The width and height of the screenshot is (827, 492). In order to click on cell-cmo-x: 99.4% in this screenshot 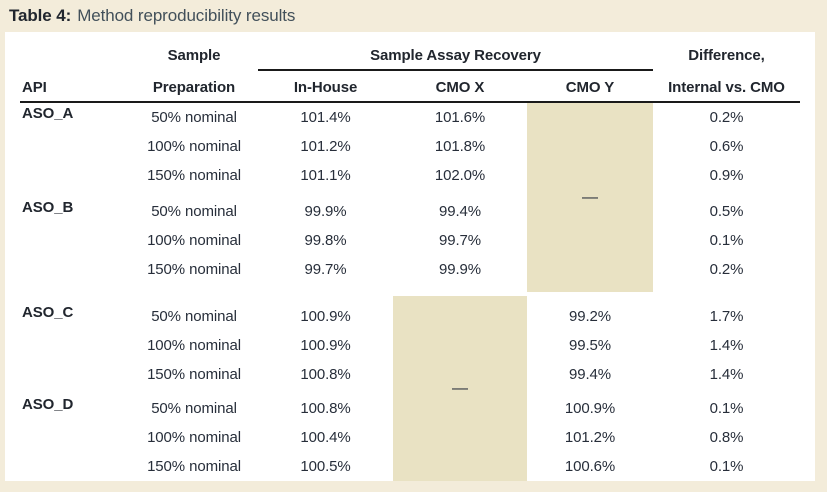, I will do `click(460, 211)`.